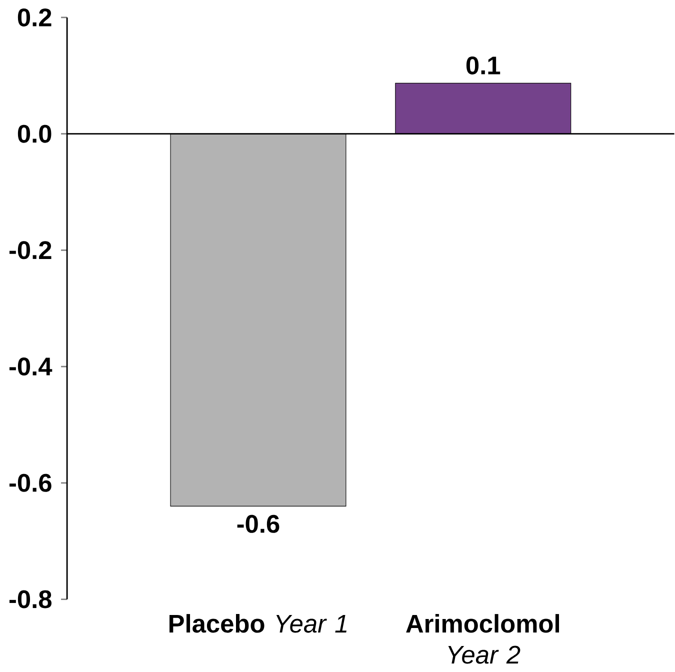 Image resolution: width=675 pixels, height=672 pixels. What do you see at coordinates (258, 623) in the screenshot?
I see `x-tick-label: Placebo Year 1` at bounding box center [258, 623].